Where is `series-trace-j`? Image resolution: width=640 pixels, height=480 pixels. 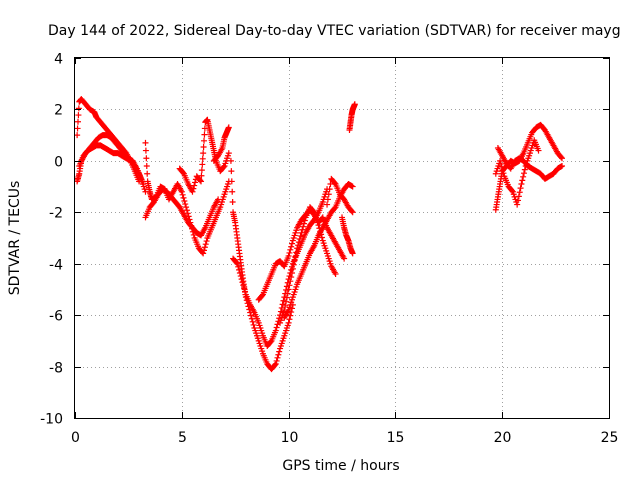
series-trace-j is located at coordinates (301, 254).